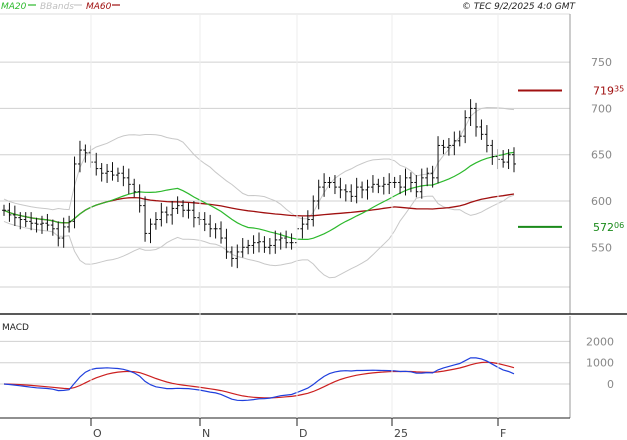  What do you see at coordinates (601, 62) in the screenshot?
I see `price-tick-label: 750` at bounding box center [601, 62].